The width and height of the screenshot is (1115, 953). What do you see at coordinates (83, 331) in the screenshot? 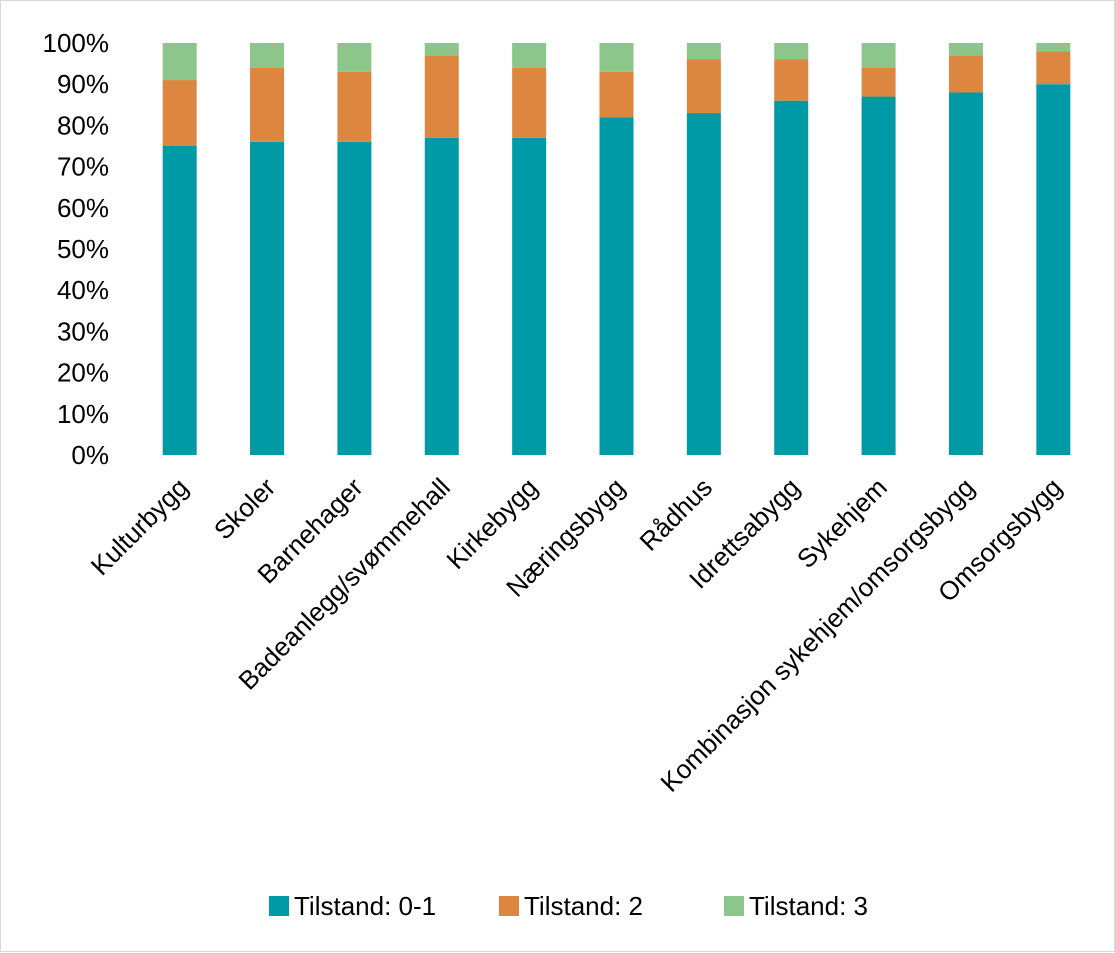
I see `y-tick-label: 30%` at bounding box center [83, 331].